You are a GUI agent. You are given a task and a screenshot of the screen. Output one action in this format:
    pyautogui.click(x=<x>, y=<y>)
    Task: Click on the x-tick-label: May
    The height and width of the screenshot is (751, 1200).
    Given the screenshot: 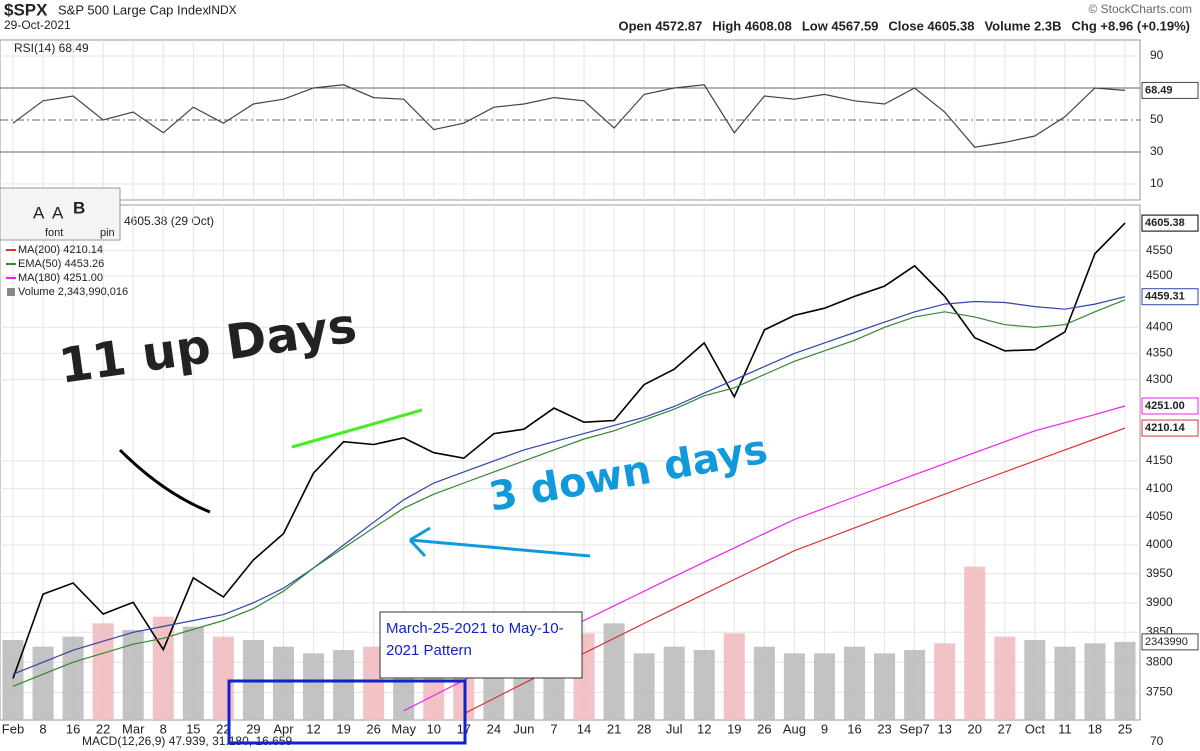 What is the action you would take?
    pyautogui.click(x=403, y=728)
    